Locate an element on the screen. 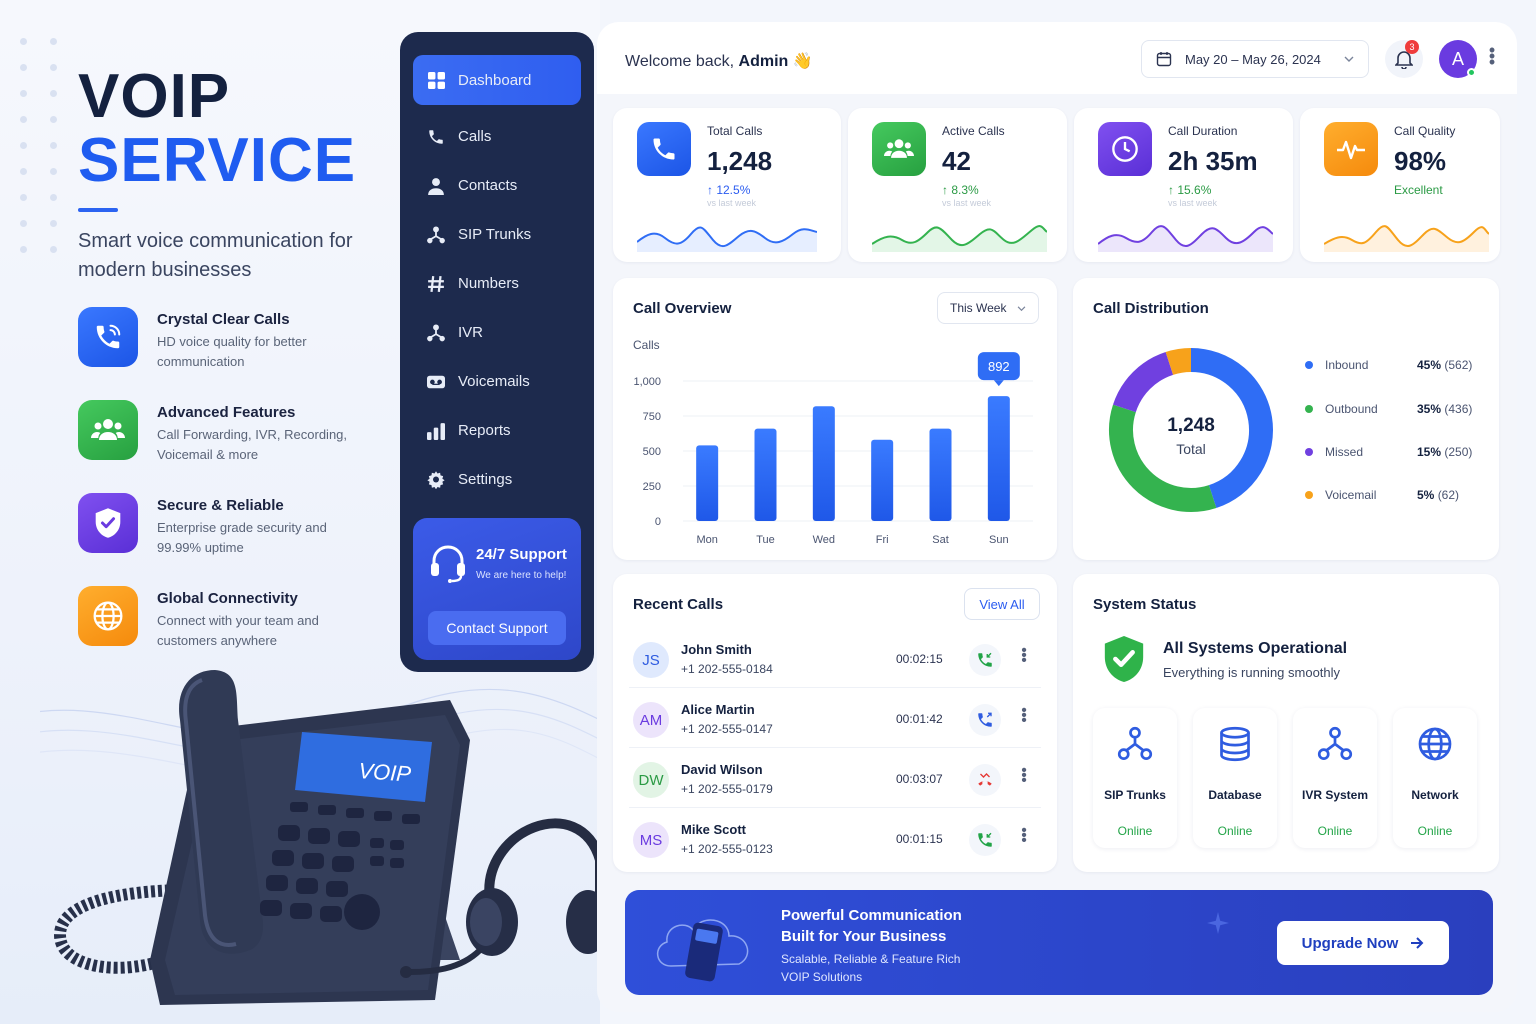 This screenshot has height=1024, width=1536. date-range-text: May 20 – May 26, 2024 is located at coordinates (1253, 59).